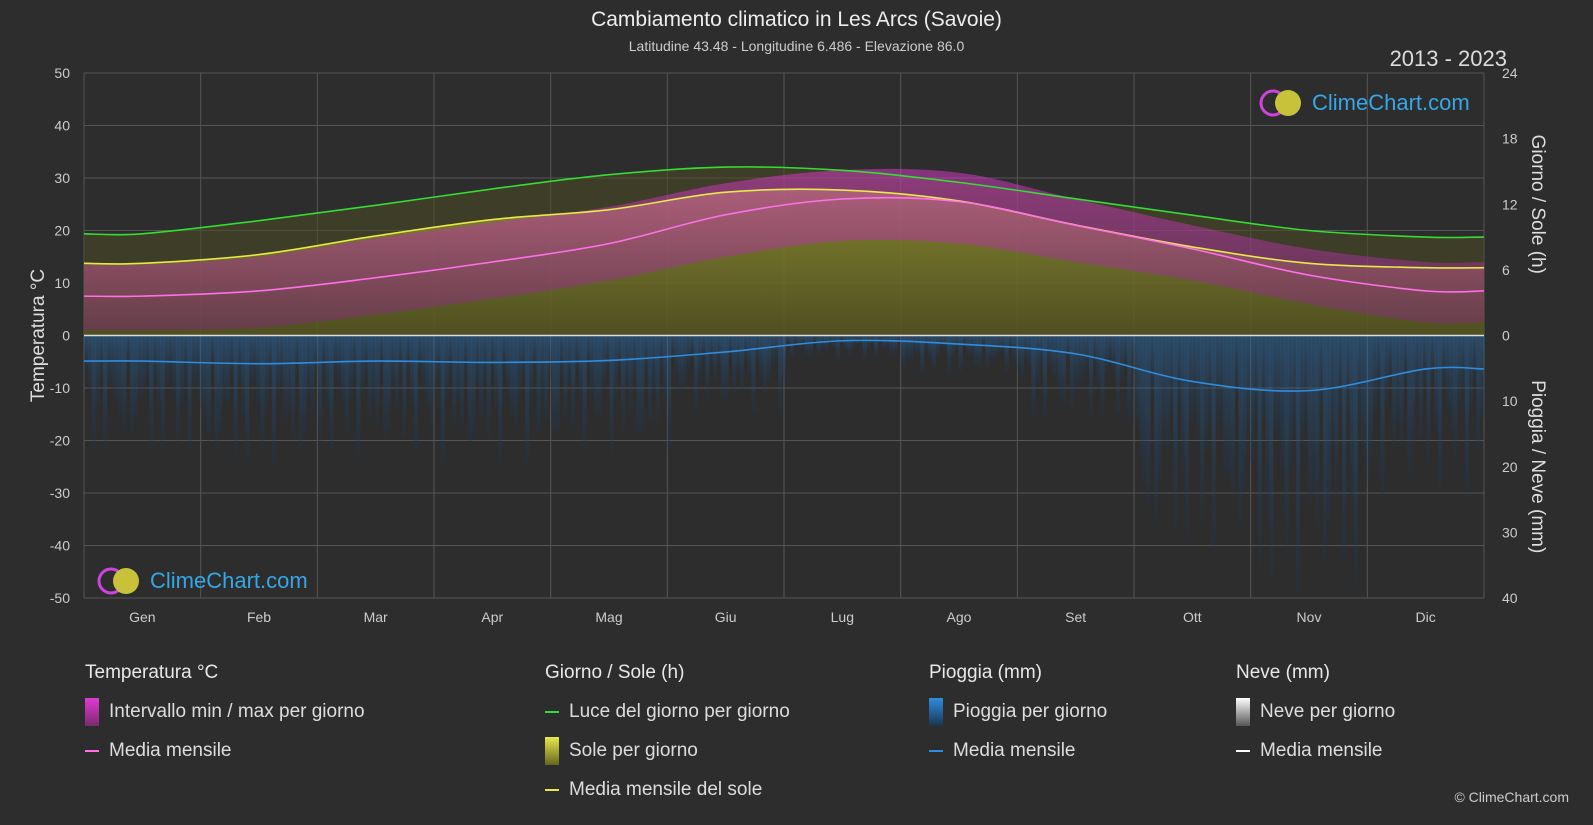 Image resolution: width=1593 pixels, height=825 pixels. I want to click on year-range: 2013 - 2023, so click(1448, 58).